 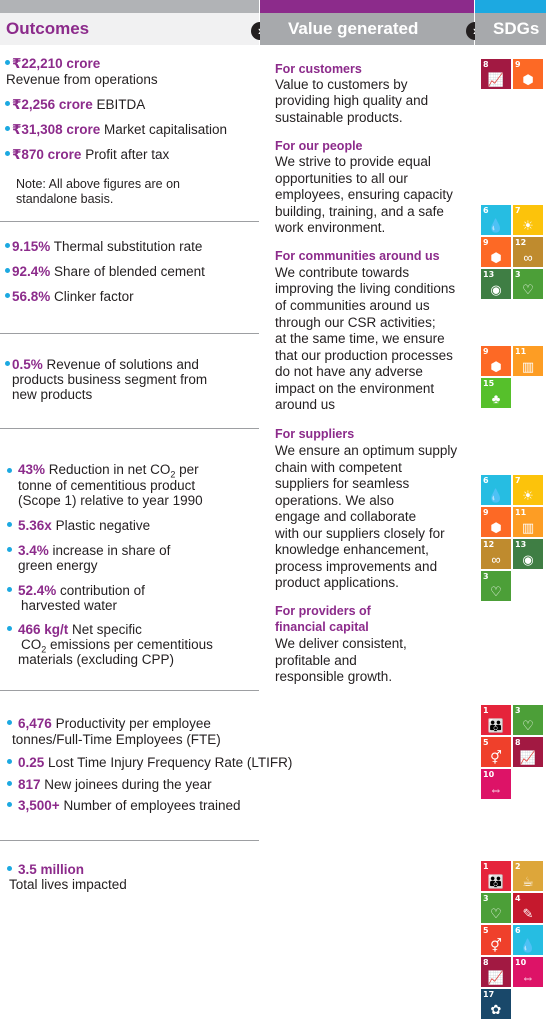 What do you see at coordinates (305, 404) in the screenshot?
I see `communities-line: around us` at bounding box center [305, 404].